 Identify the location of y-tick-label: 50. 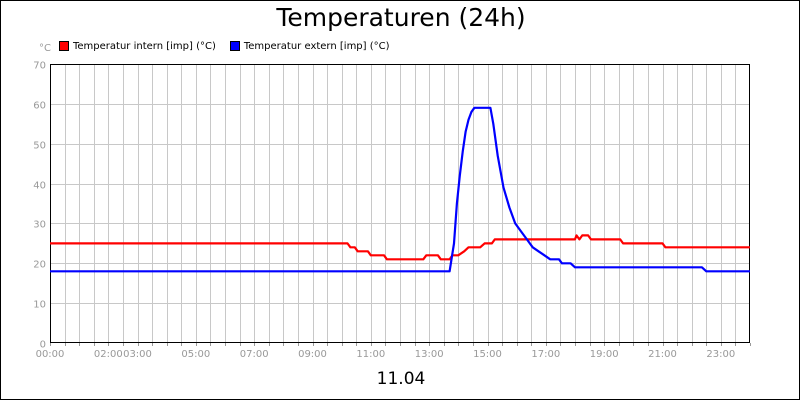
(39, 146).